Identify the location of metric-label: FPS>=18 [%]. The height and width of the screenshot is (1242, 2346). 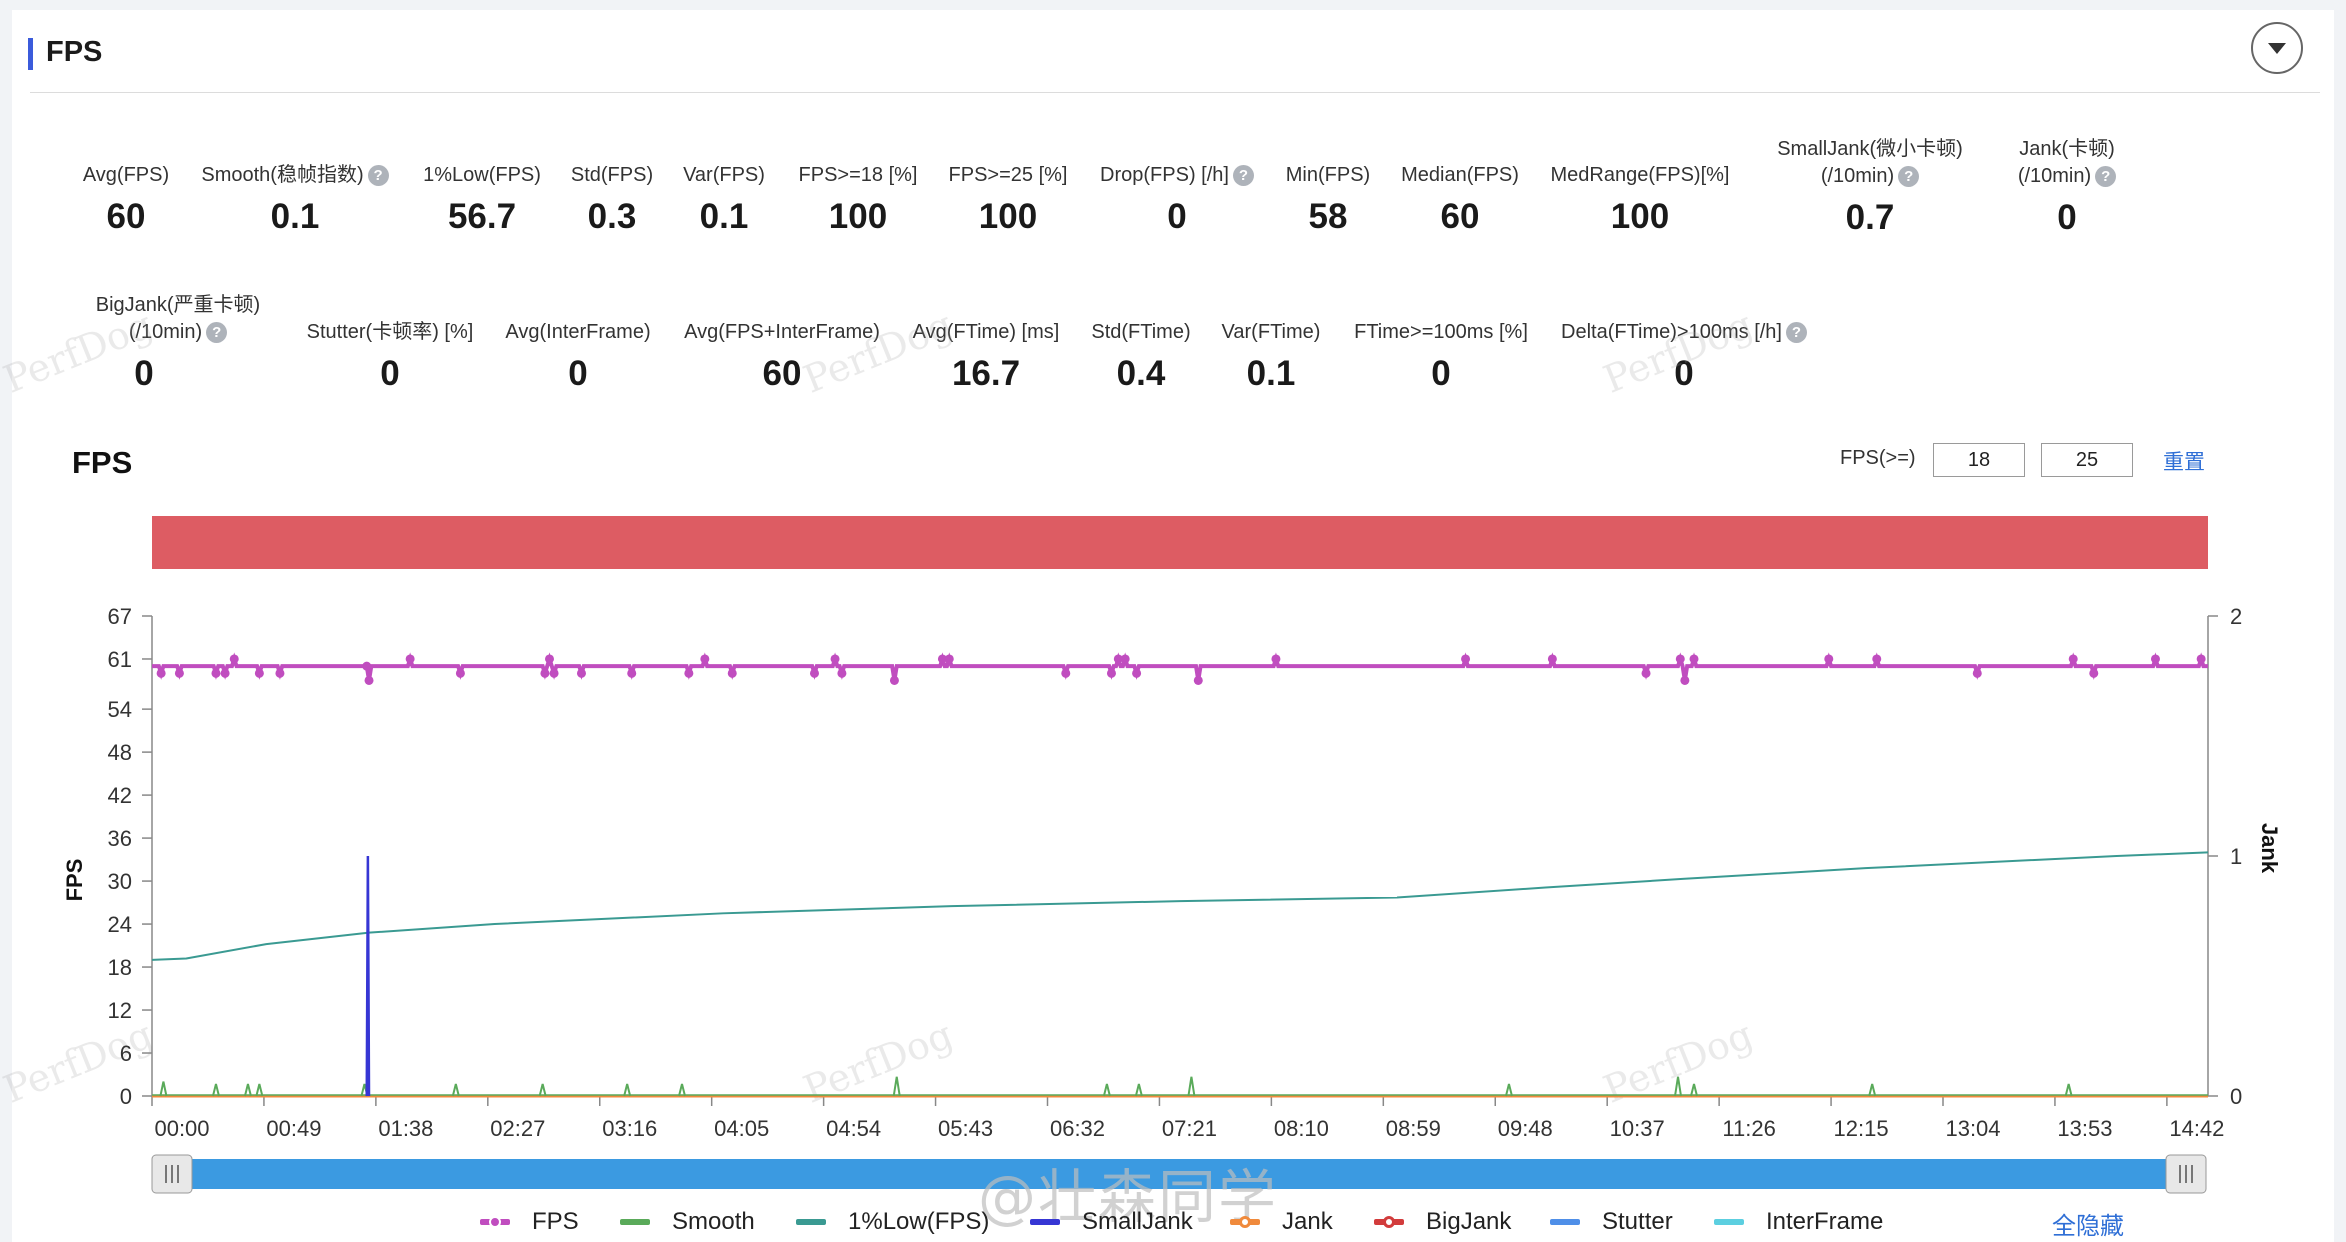
(858, 175).